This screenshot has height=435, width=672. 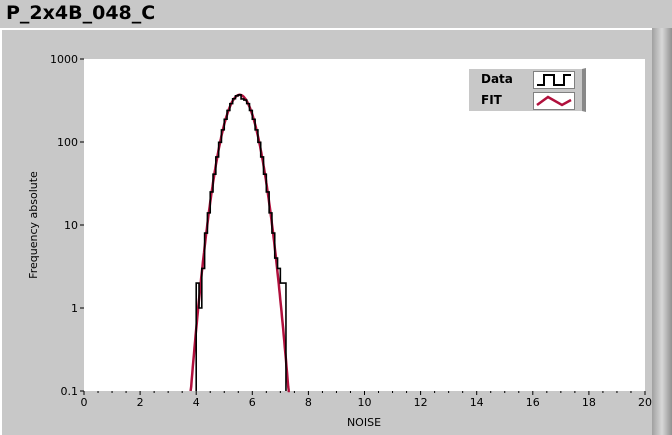 What do you see at coordinates (74, 308) in the screenshot?
I see `y-tick-label: 1` at bounding box center [74, 308].